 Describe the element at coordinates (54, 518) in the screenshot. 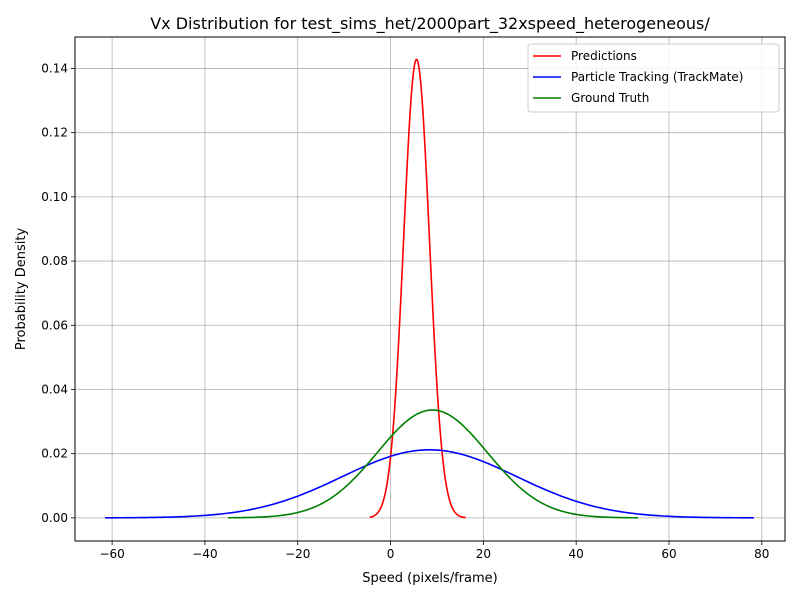

I see `y-tick-label: 0.00` at that location.